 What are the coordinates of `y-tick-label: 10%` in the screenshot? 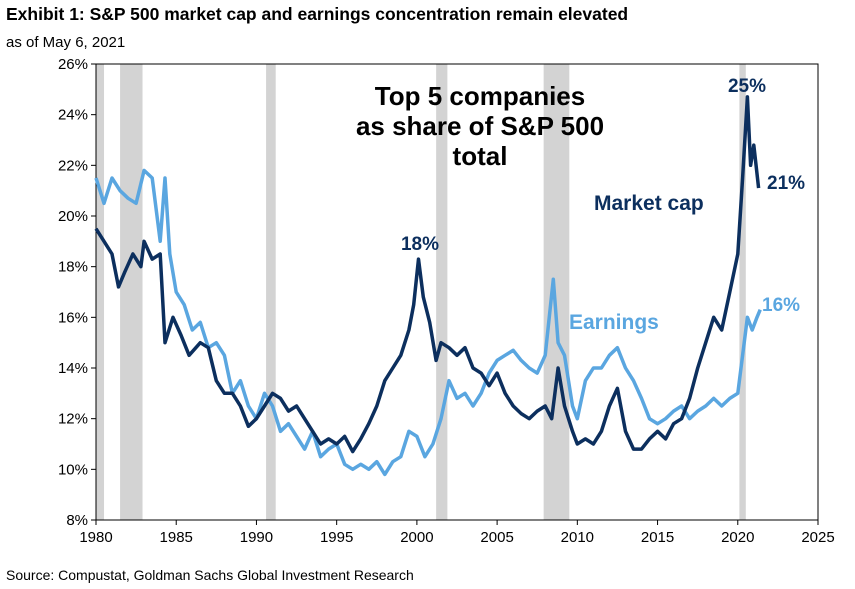 It's located at (73, 469).